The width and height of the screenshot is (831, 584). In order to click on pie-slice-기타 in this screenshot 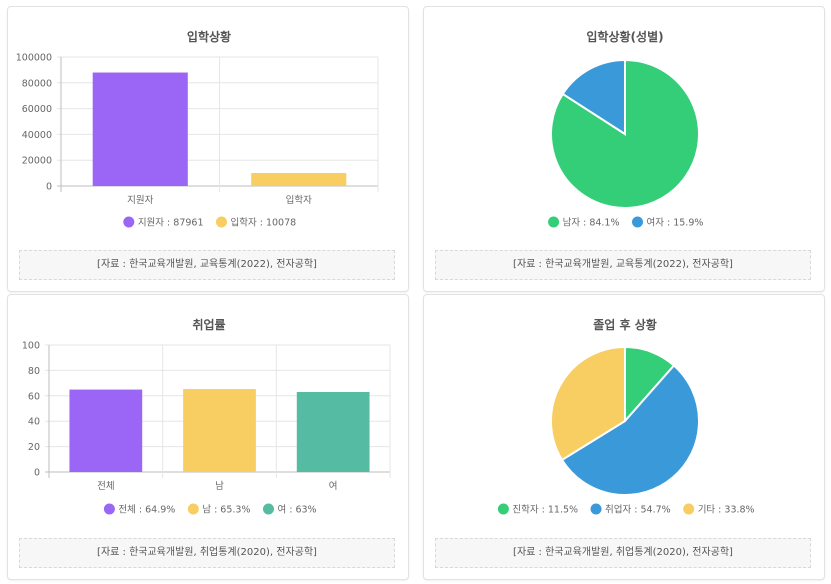, I will do `click(588, 403)`.